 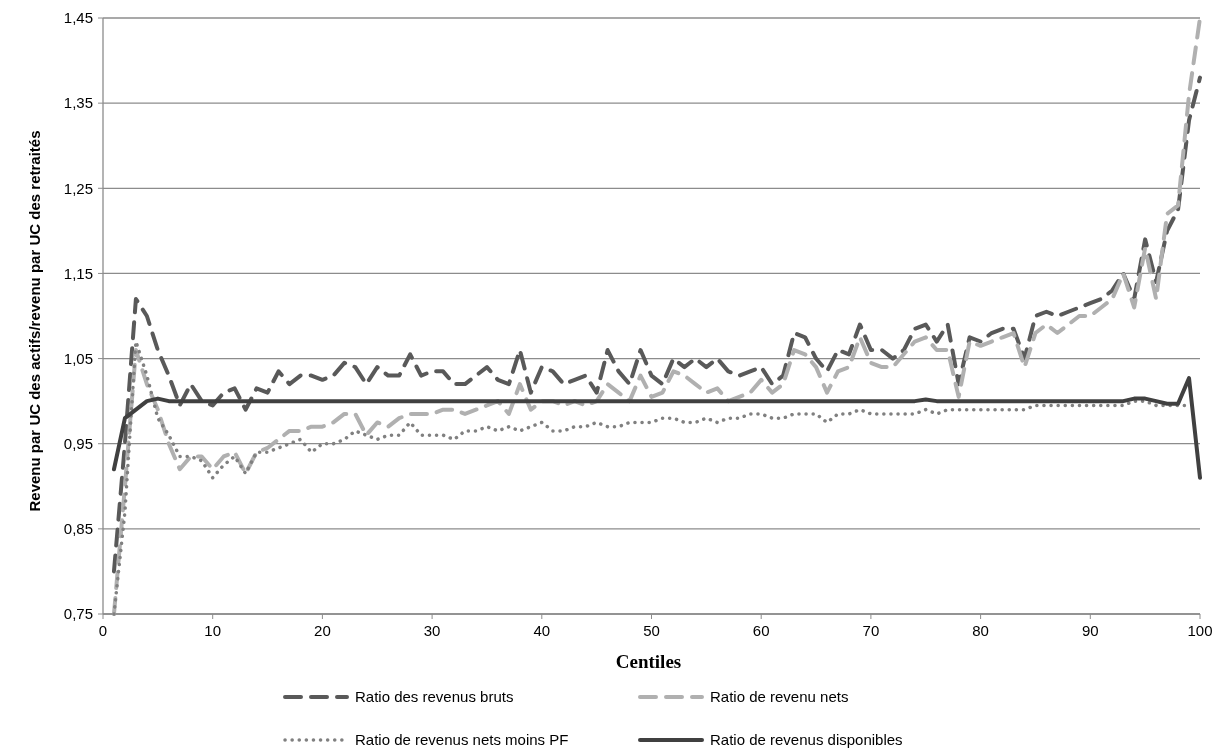 What do you see at coordinates (78, 103) in the screenshot?
I see `y-tick-label: 1,35` at bounding box center [78, 103].